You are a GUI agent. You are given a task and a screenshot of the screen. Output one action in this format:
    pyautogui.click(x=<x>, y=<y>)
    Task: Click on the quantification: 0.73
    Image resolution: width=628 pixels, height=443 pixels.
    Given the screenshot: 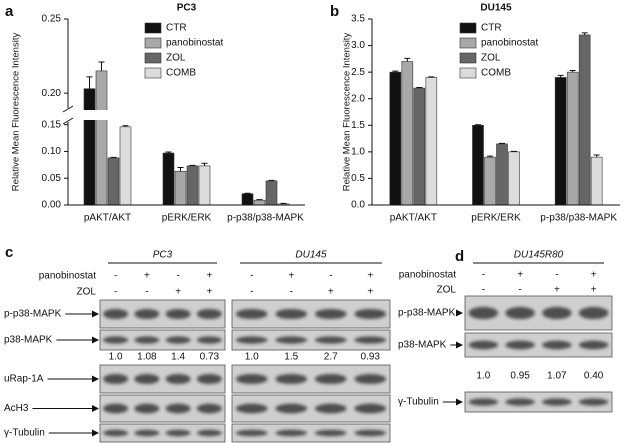 What is the action you would take?
    pyautogui.click(x=210, y=357)
    